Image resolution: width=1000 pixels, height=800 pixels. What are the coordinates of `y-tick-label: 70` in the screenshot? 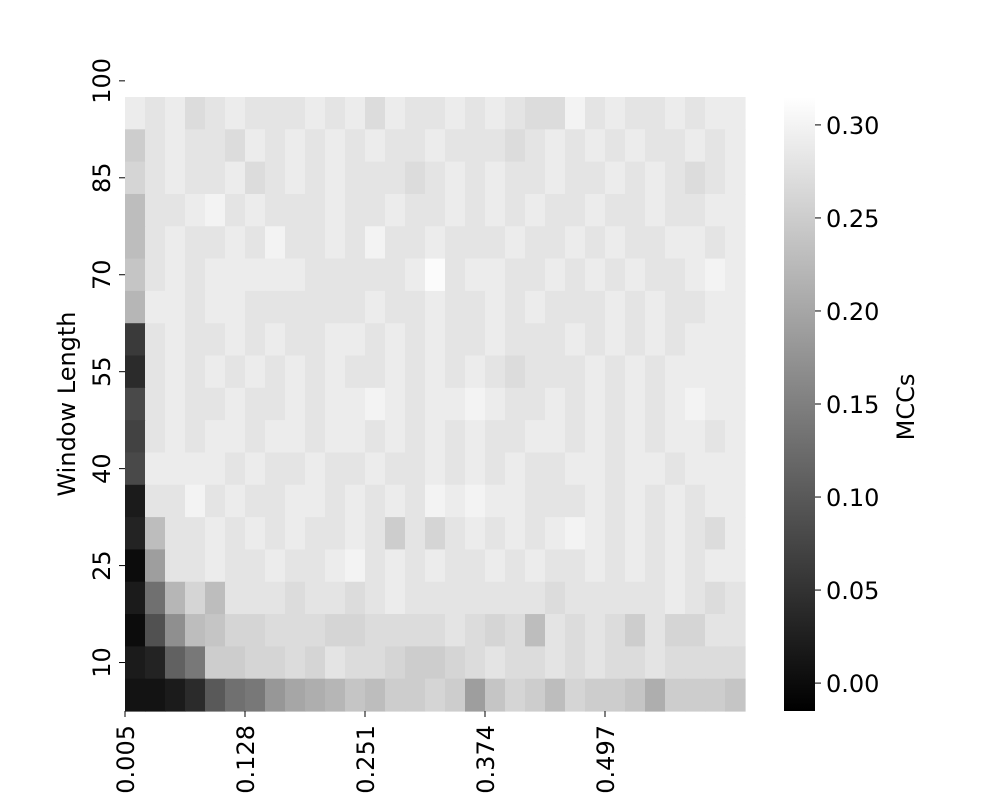 It's located at (102, 274).